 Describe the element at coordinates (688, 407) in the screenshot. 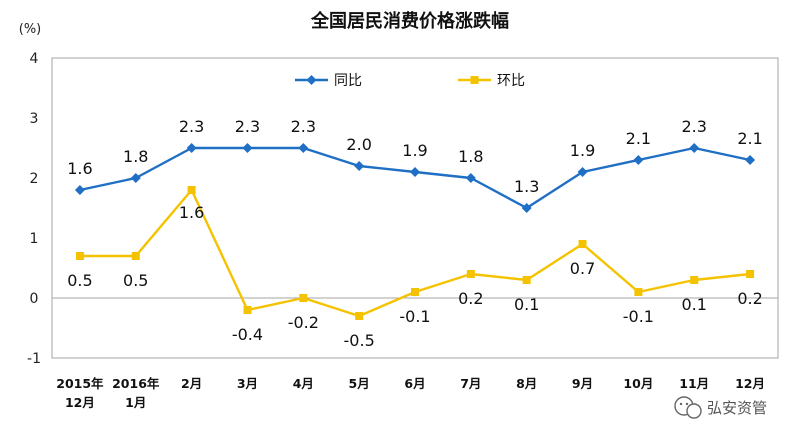

I see `wechat-icon` at that location.